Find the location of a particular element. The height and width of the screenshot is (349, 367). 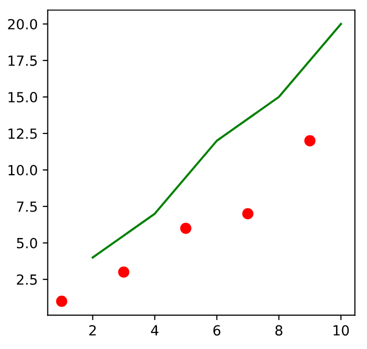

y-tick-label: 7.5 is located at coordinates (27, 207).